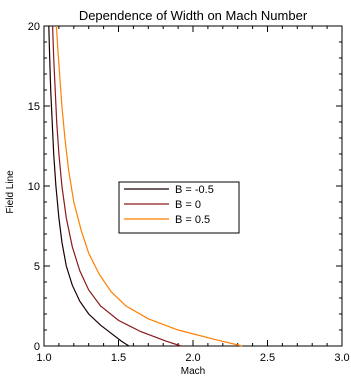  Describe the element at coordinates (34, 107) in the screenshot. I see `y-tick-label: 15` at that location.